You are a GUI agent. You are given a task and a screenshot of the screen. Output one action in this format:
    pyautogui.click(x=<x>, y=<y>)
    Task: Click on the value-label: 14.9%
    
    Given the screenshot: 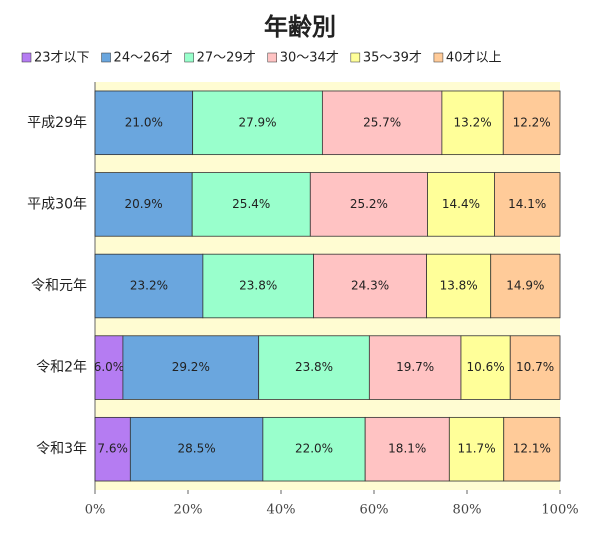 What is the action you would take?
    pyautogui.click(x=525, y=286)
    